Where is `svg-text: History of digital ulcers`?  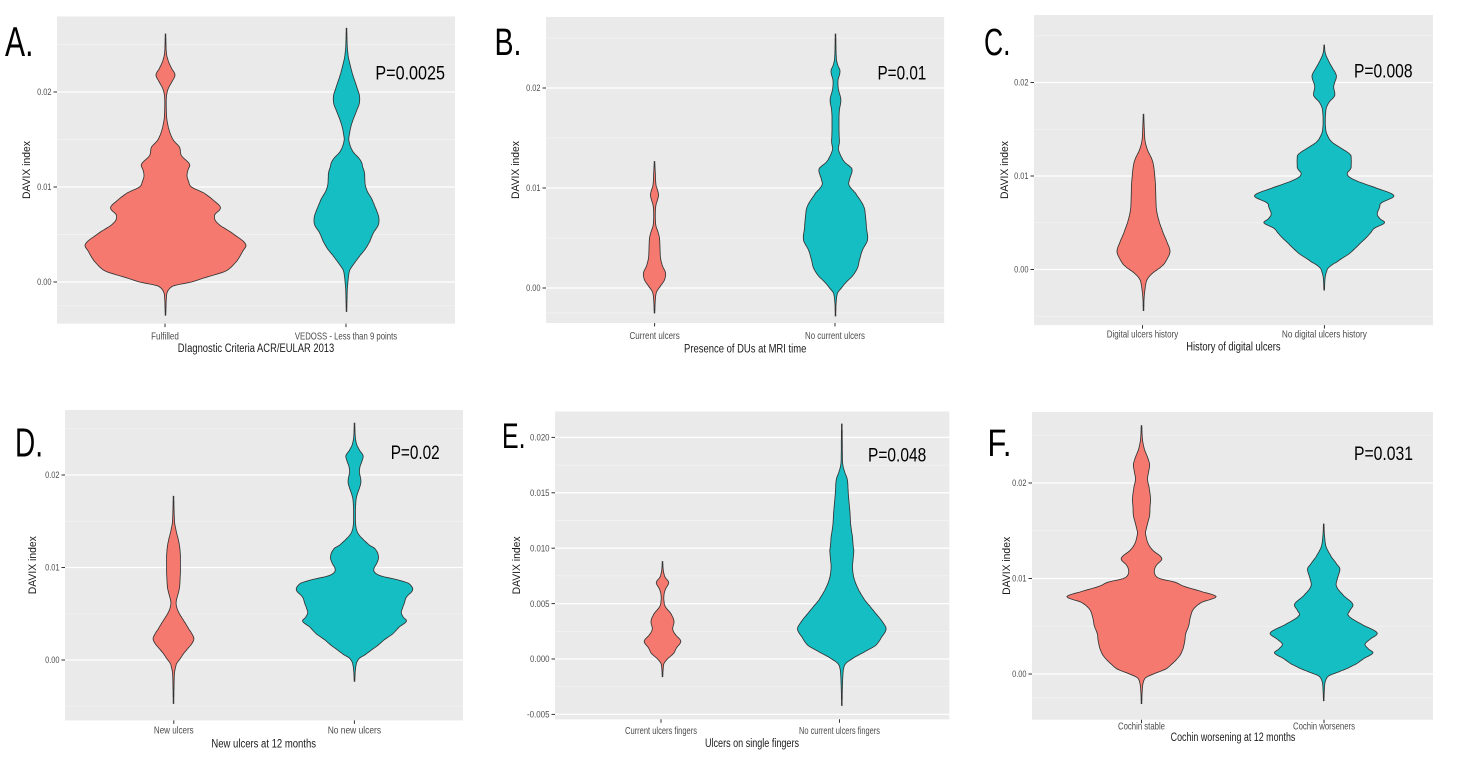 svg-text: History of digital ulcers is located at coordinates (1233, 348).